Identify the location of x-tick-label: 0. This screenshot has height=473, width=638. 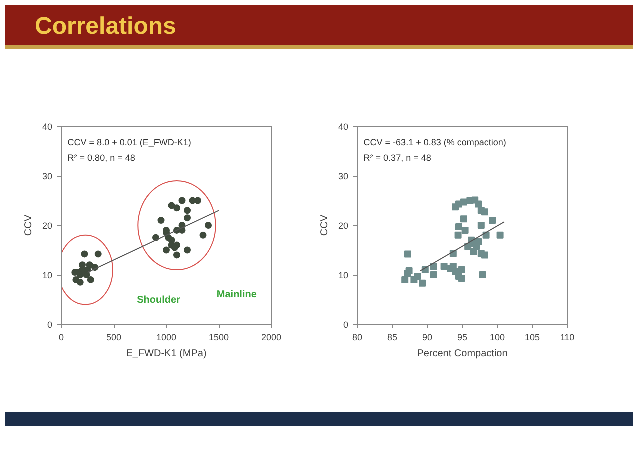
(61, 337).